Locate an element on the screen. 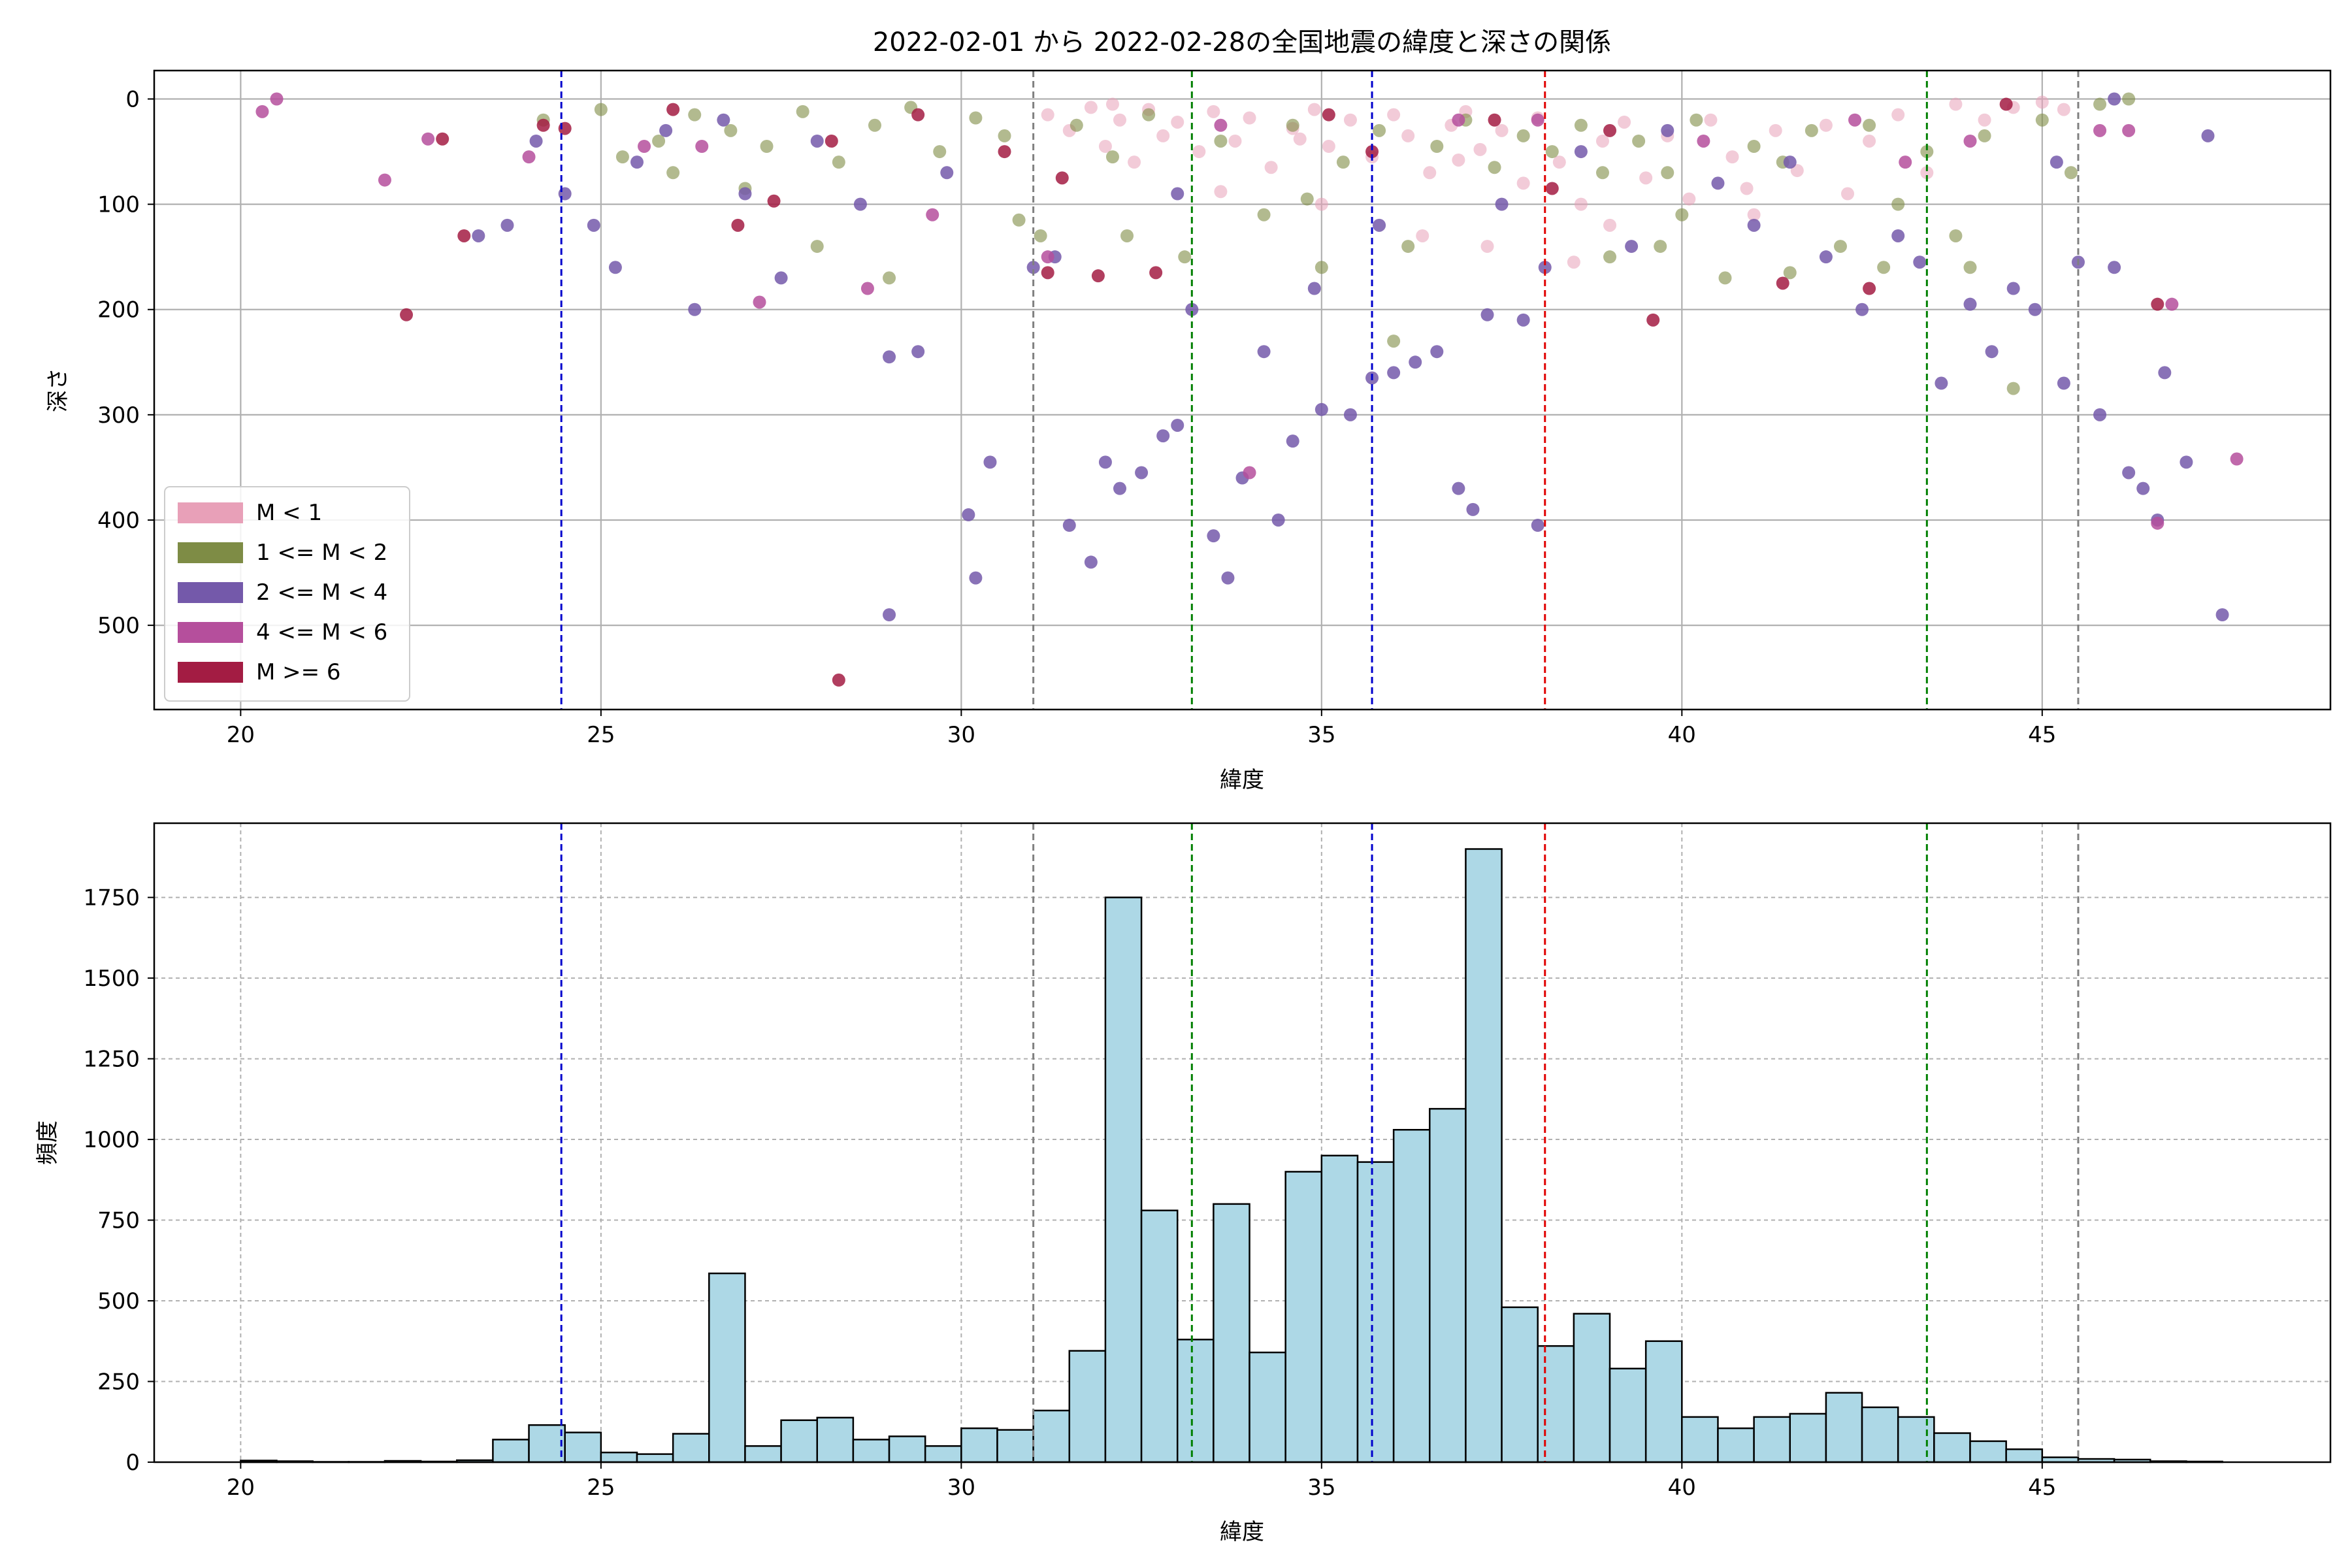  histogram-y-tick-label: 750 is located at coordinates (118, 1221).